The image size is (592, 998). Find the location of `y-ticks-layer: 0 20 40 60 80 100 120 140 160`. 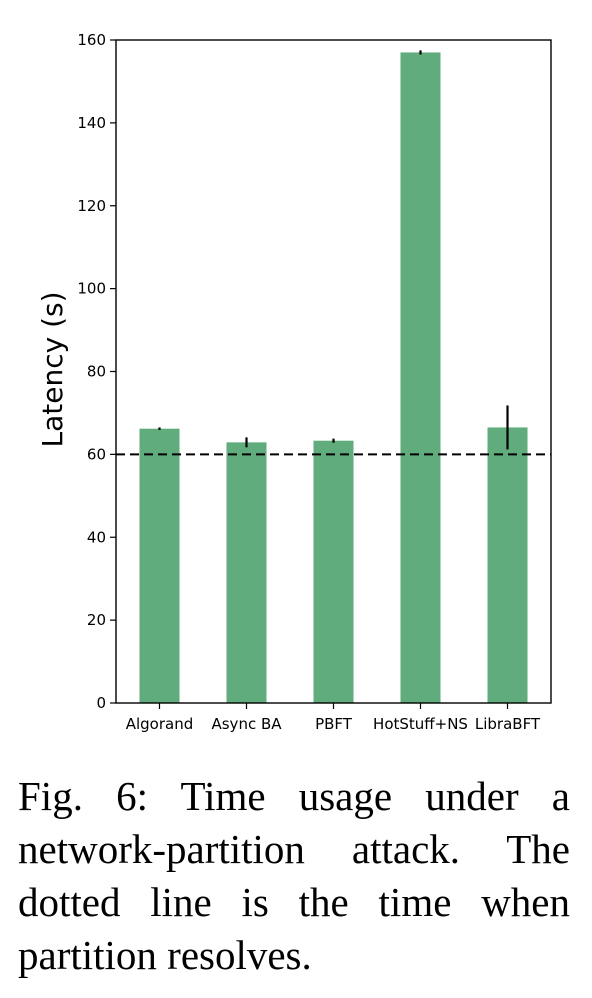

y-ticks-layer: 0 20 40 60 80 100 120 140 160 is located at coordinates (96, 371).